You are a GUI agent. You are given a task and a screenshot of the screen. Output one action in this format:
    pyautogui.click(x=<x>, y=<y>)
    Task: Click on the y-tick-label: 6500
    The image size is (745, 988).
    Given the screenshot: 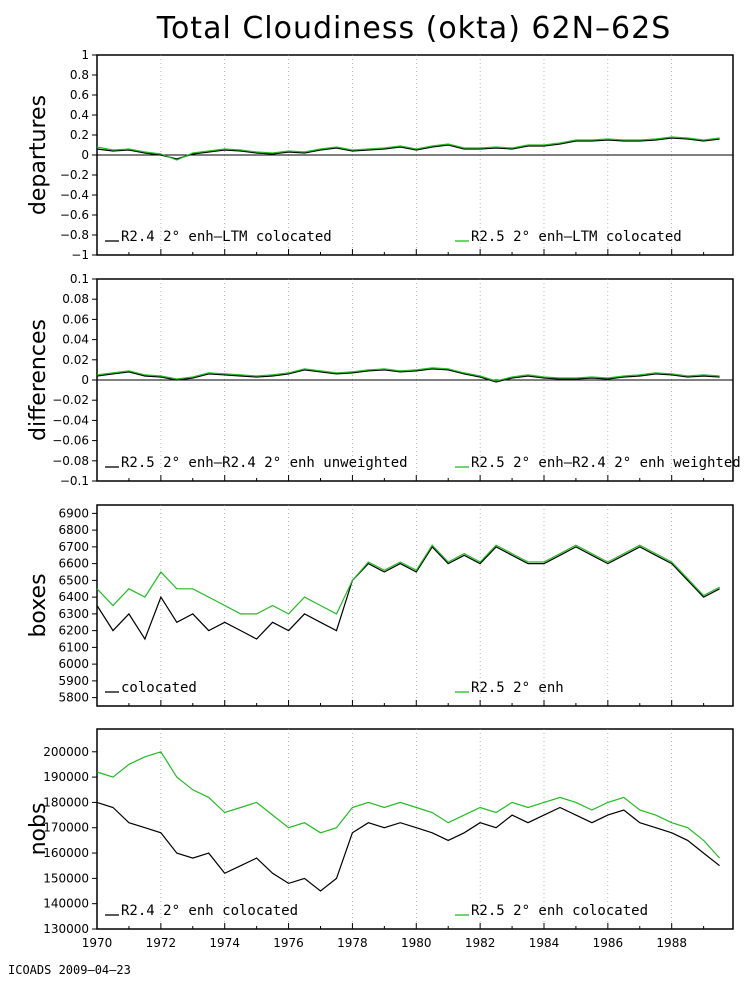 What is the action you would take?
    pyautogui.click(x=73, y=580)
    